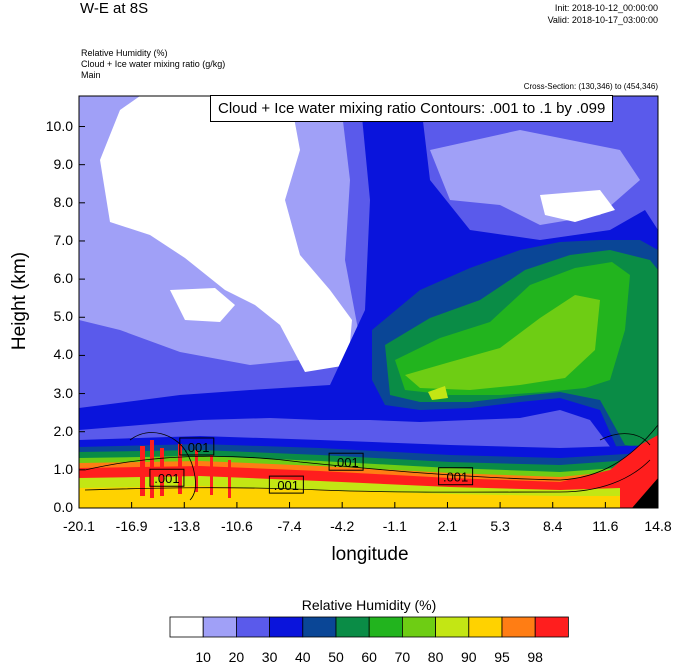  I want to click on rh-band-95-surface, so click(349, 497).